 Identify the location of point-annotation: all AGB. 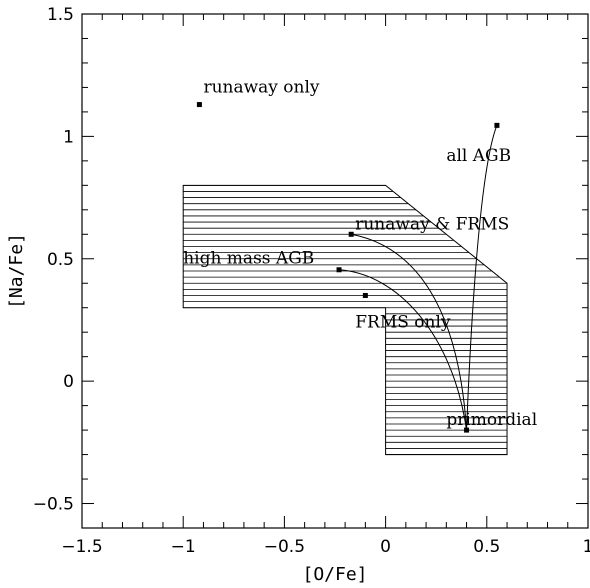
(478, 156).